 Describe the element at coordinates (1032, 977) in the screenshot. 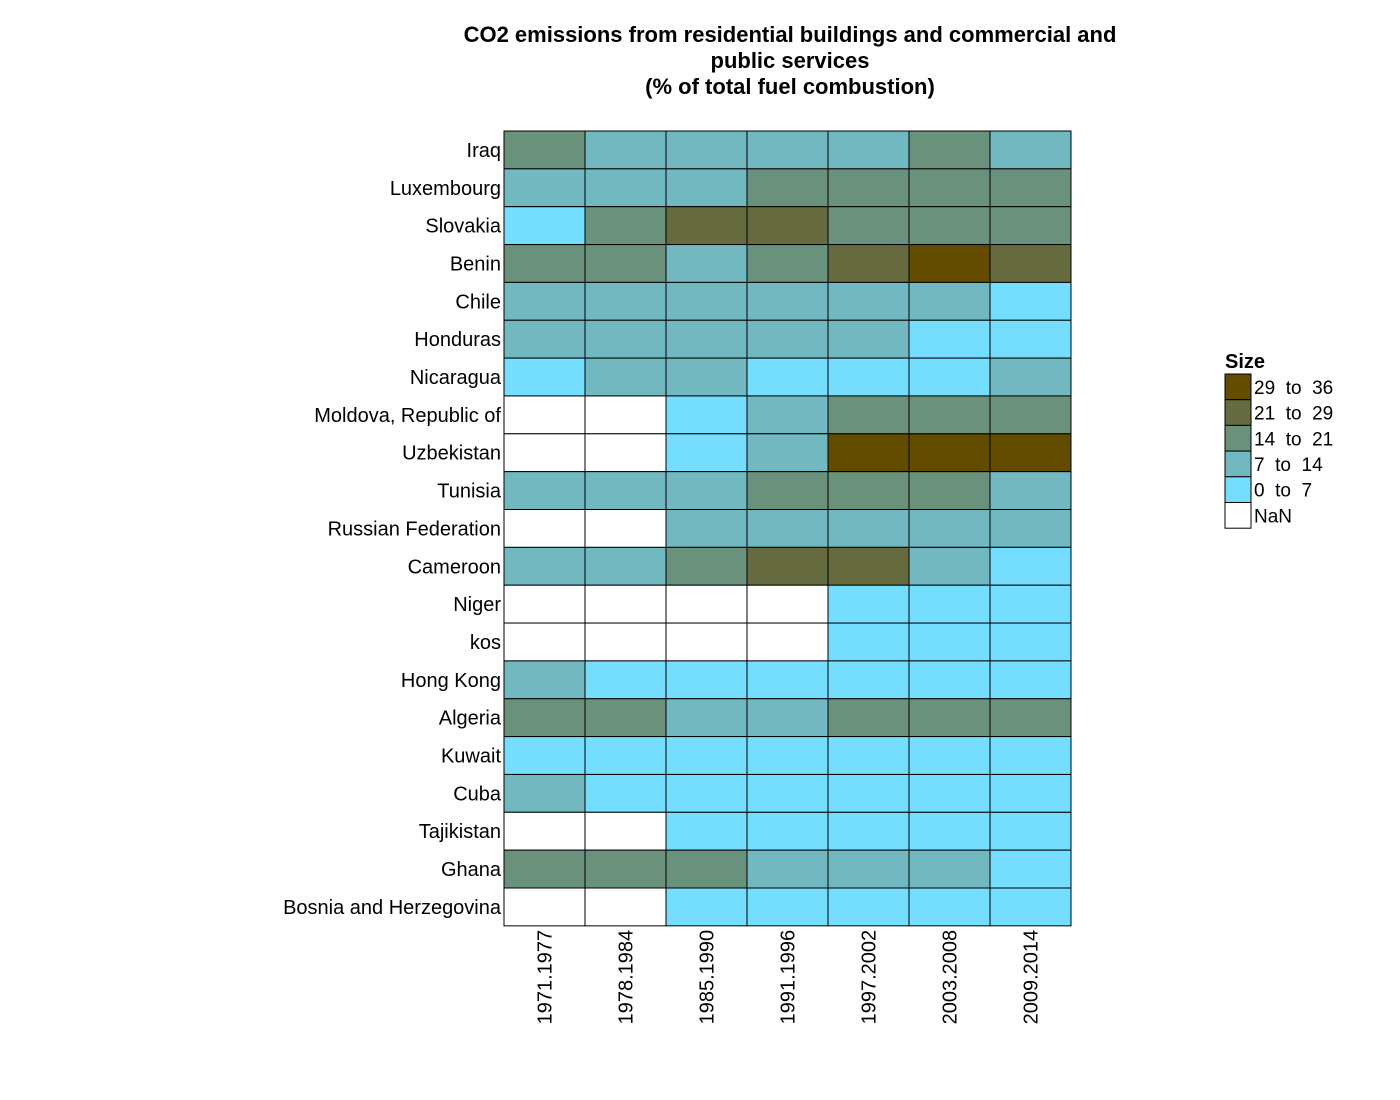

I see `column-label: 2009.2014` at that location.